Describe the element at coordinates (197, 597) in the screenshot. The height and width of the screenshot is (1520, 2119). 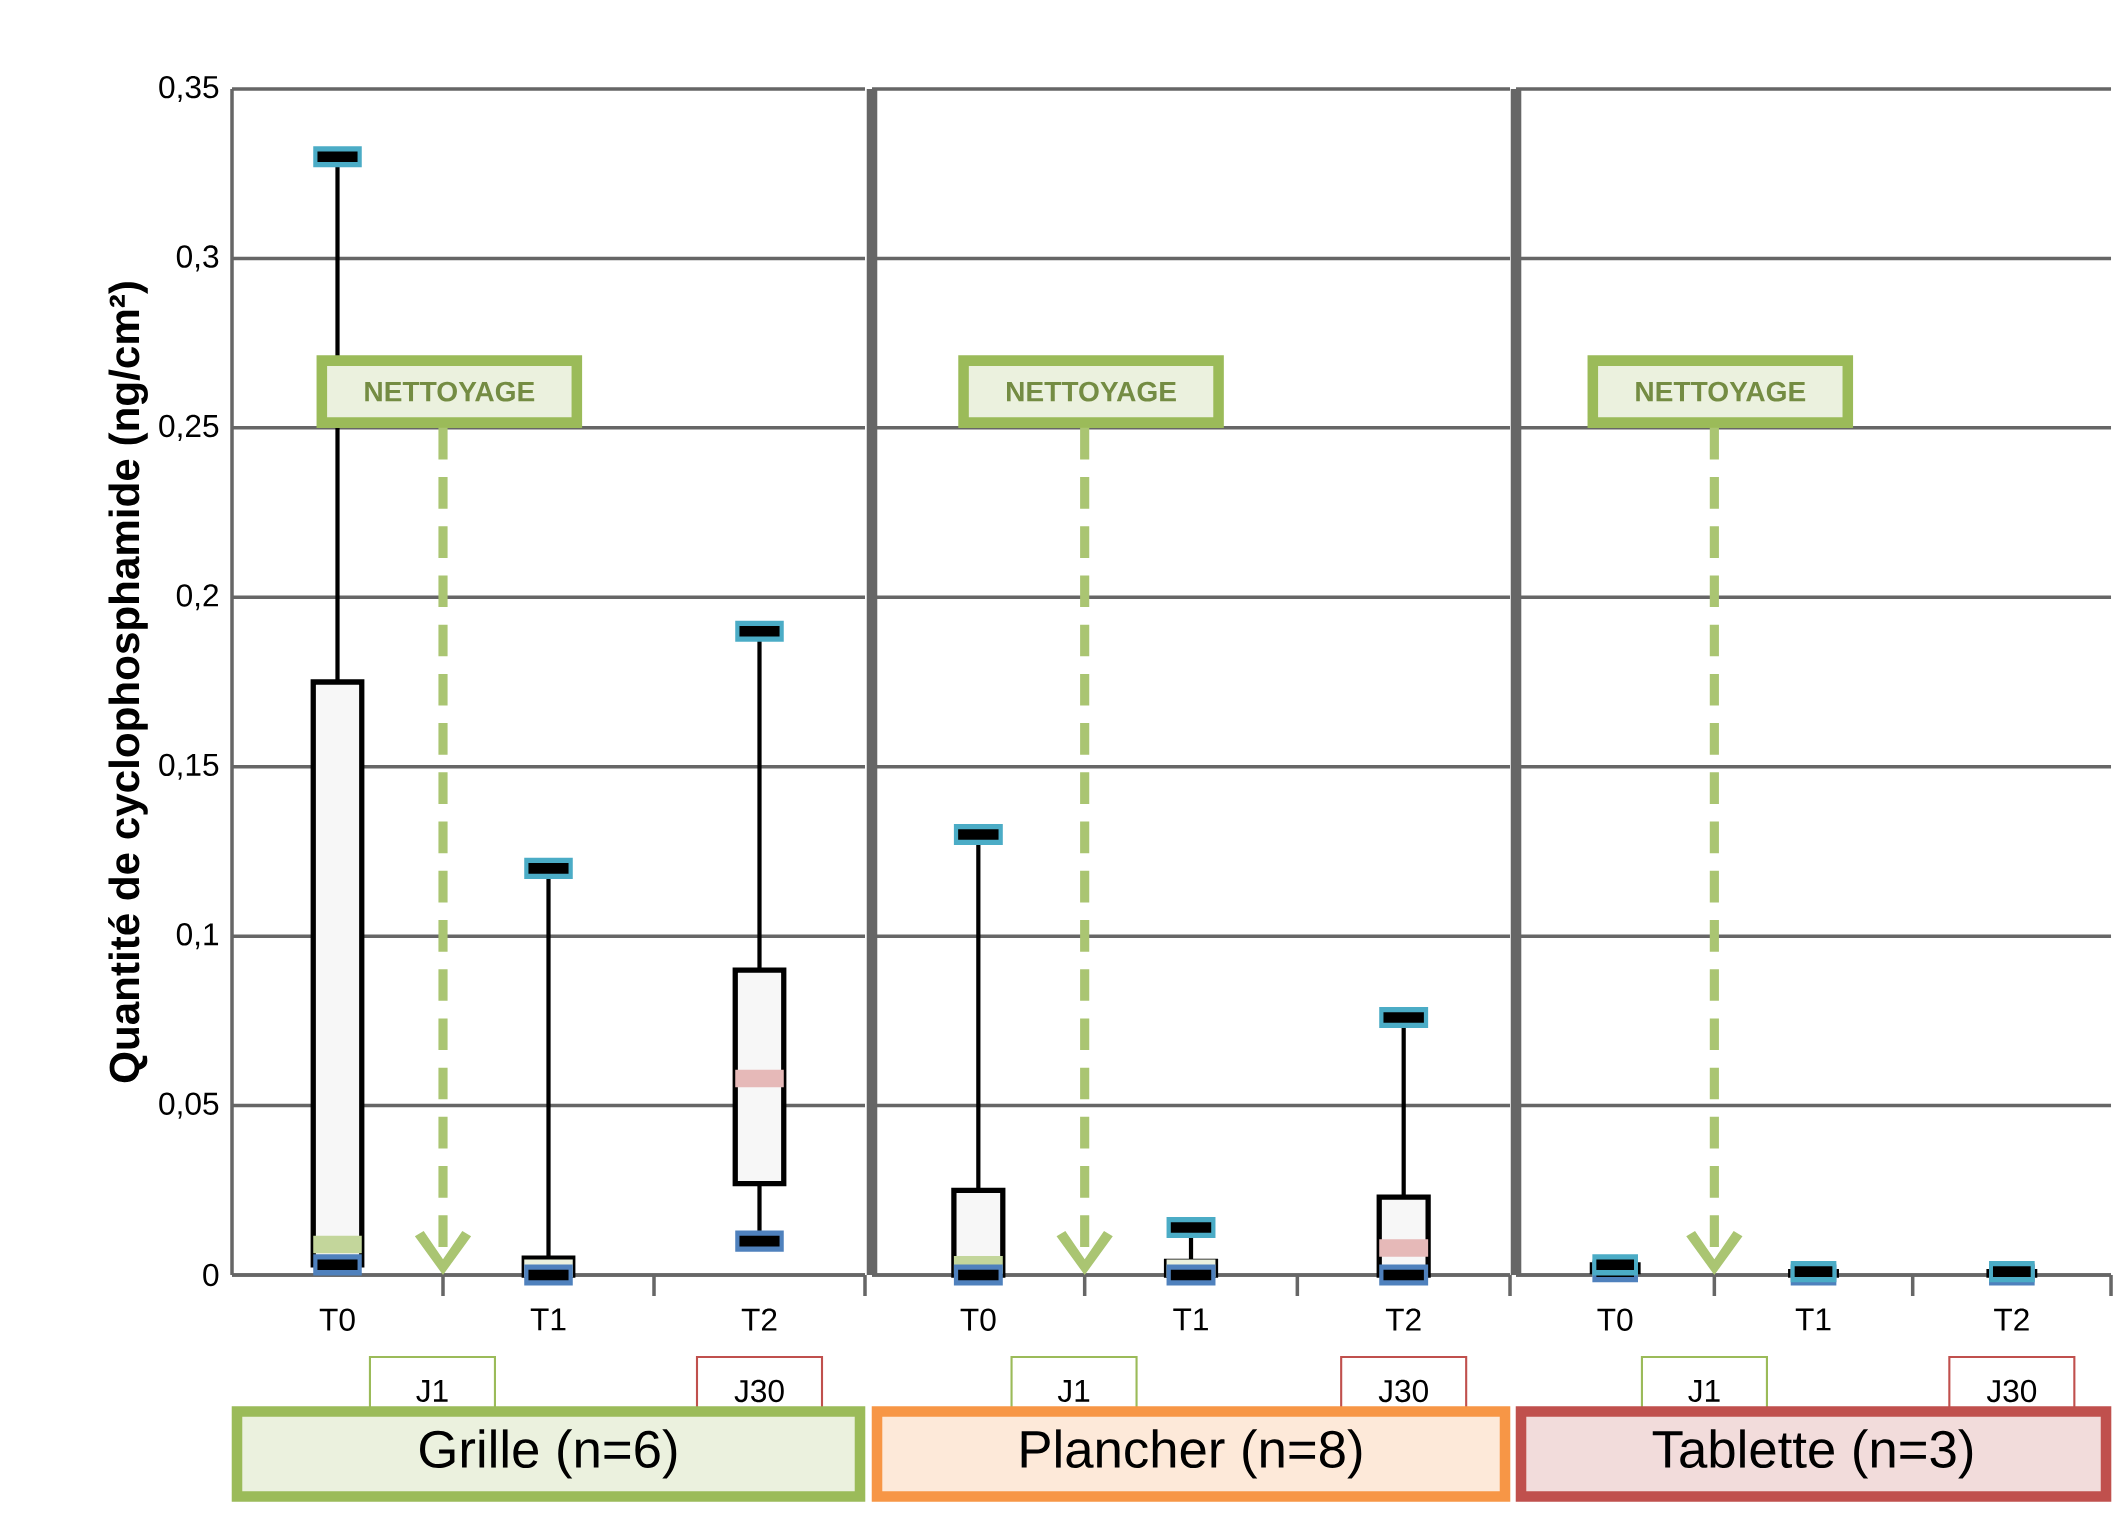
I see `y-tick-label: 0,2` at that location.